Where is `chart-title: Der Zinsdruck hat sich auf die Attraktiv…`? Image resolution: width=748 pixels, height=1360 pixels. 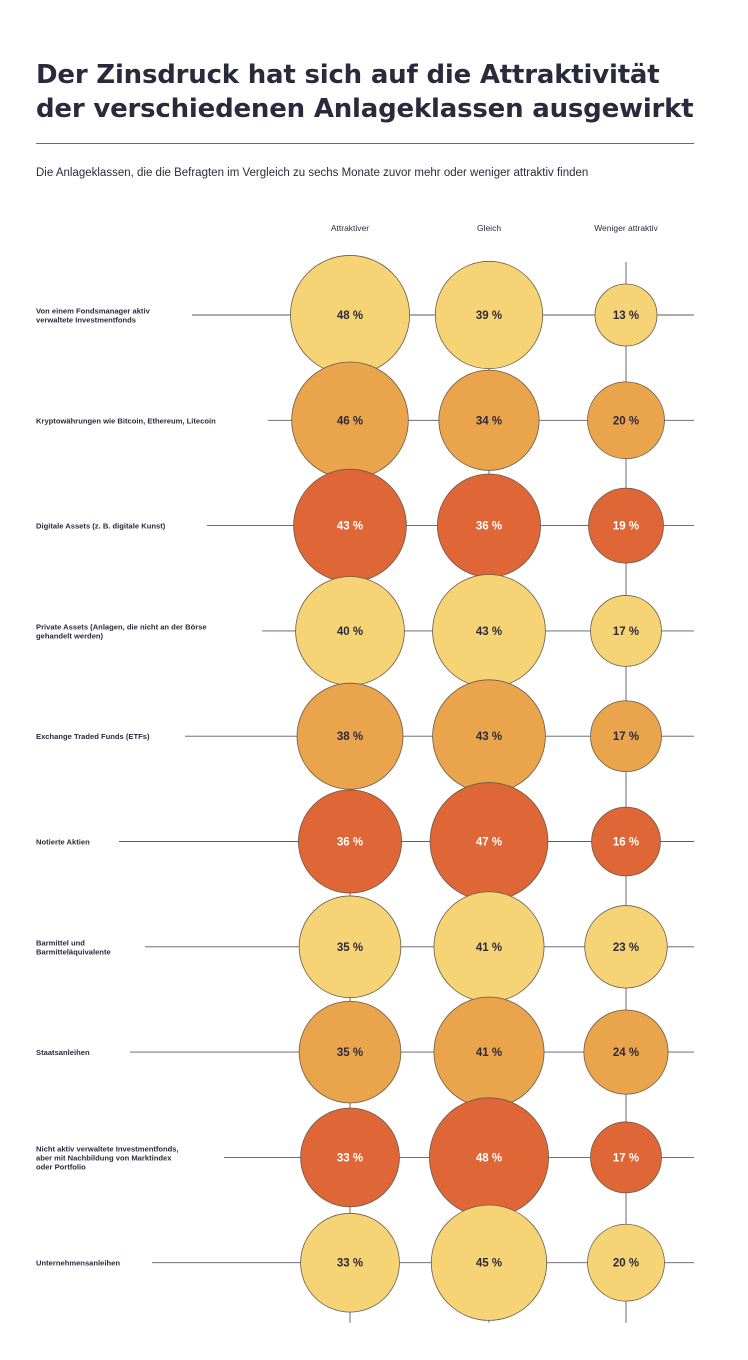
chart-title: Der Zinsdruck hat sich auf die Attraktiv… is located at coordinates (365, 92).